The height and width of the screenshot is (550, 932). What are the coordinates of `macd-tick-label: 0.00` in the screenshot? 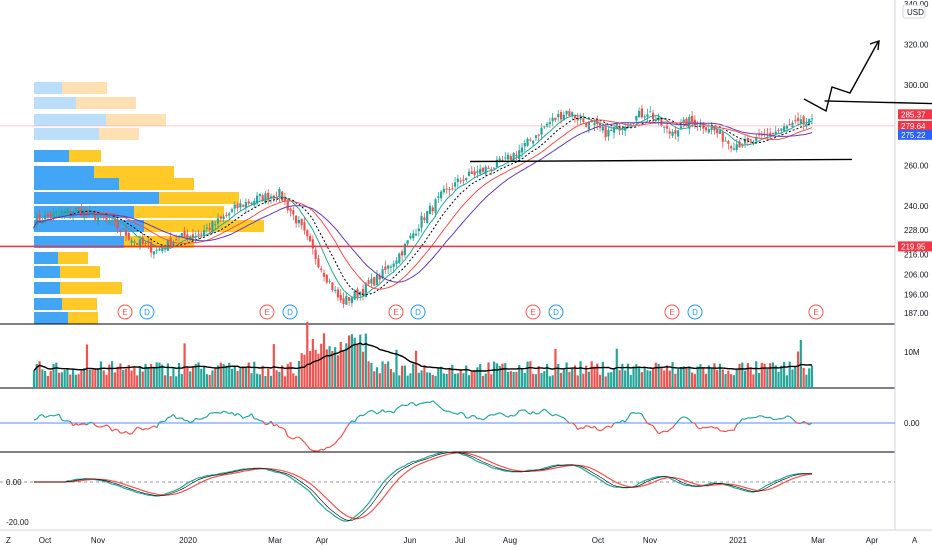 It's located at (14, 482).